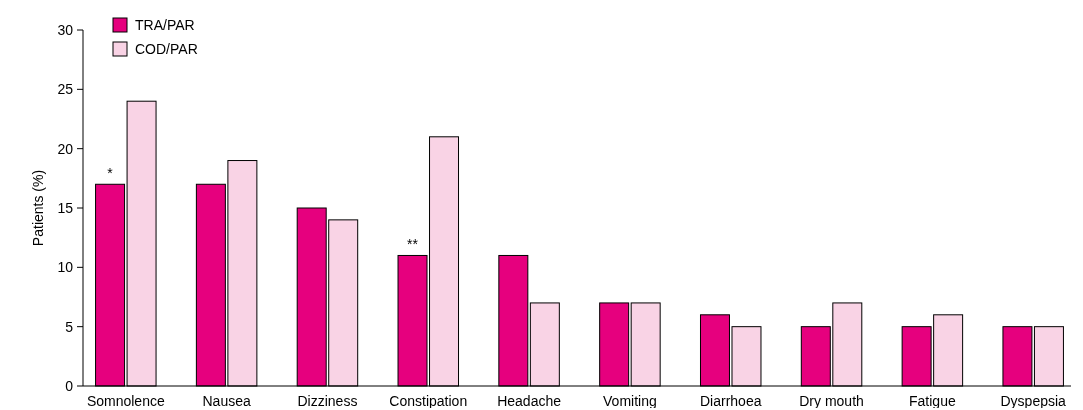 The width and height of the screenshot is (1083, 410). What do you see at coordinates (165, 24) in the screenshot?
I see `legend-label: TRA/PAR` at bounding box center [165, 24].